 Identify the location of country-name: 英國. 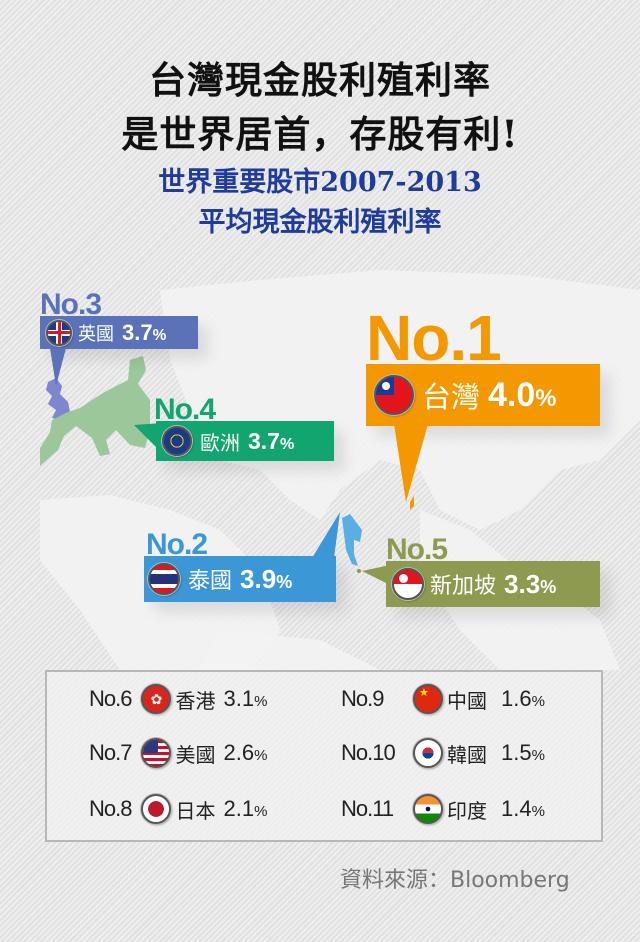
(96, 334).